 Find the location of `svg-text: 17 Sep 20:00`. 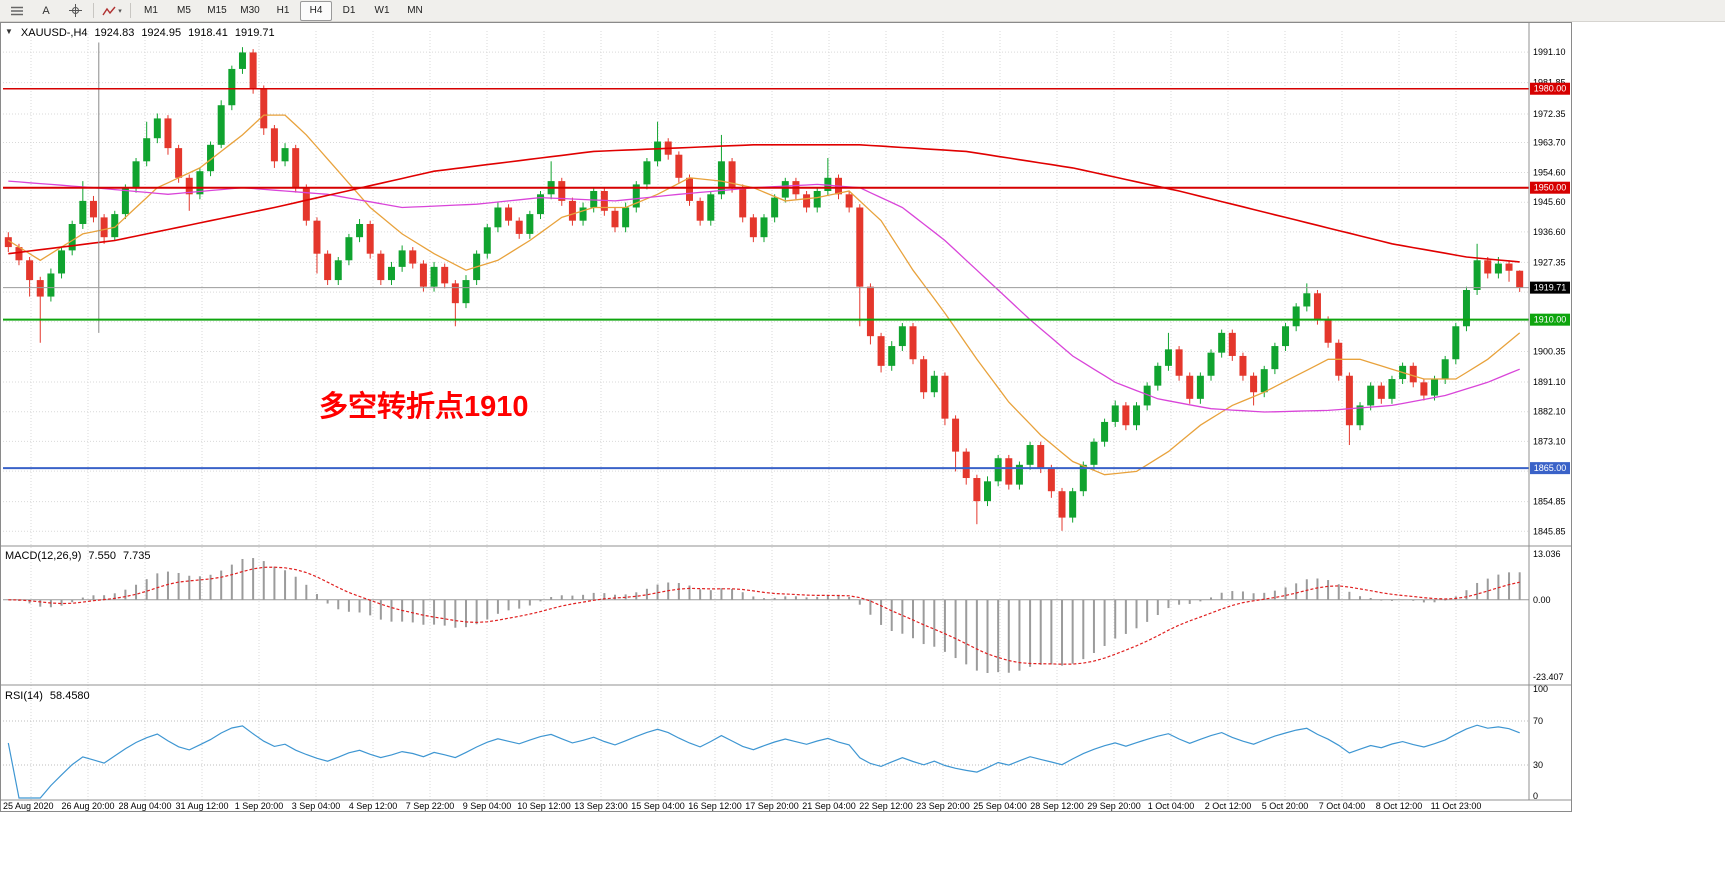

svg-text: 17 Sep 20:00 is located at coordinates (772, 806).